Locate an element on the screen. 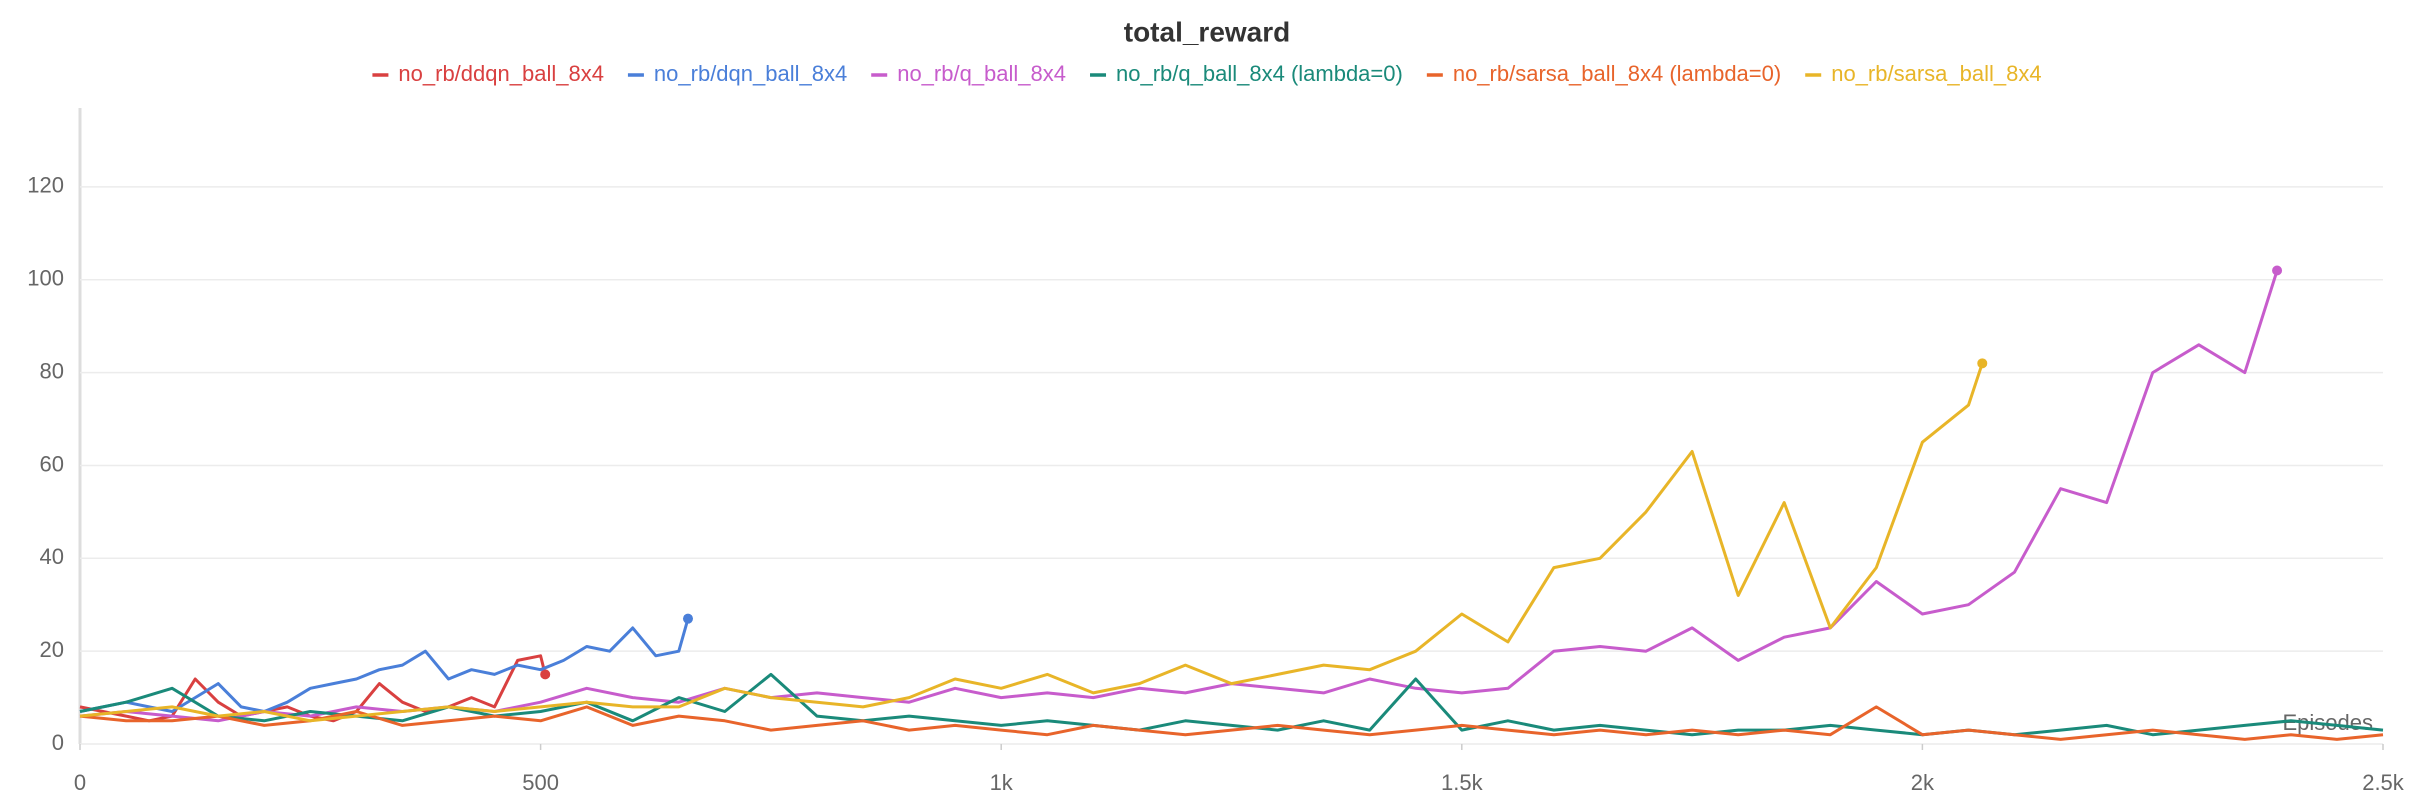  legend-item: no_rb/sarsa_ball_8x4 is located at coordinates (1923, 73).